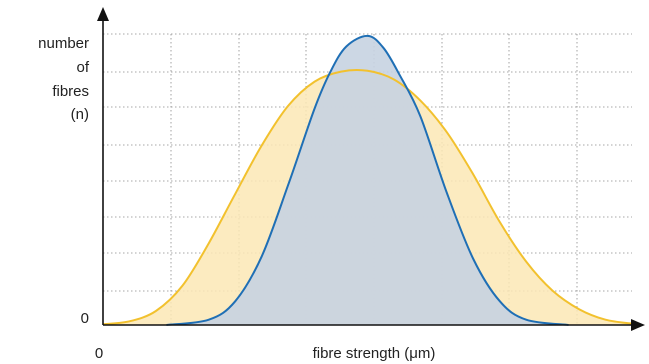 The image size is (649, 364). Describe the element at coordinates (638, 325) in the screenshot. I see `x-axis-arrow` at that location.